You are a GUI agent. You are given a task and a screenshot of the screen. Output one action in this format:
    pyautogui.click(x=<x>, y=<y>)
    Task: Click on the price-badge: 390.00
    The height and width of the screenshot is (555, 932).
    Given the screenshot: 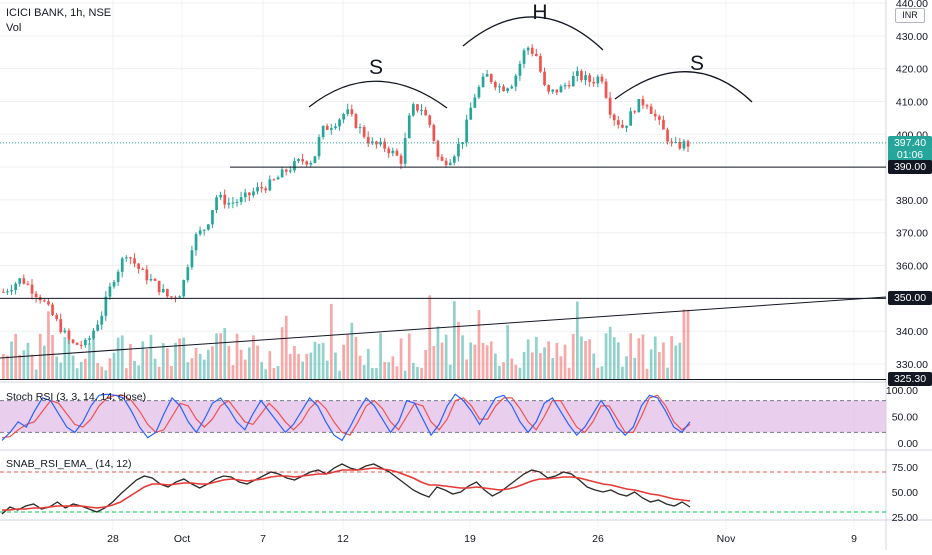 What is the action you would take?
    pyautogui.click(x=910, y=167)
    